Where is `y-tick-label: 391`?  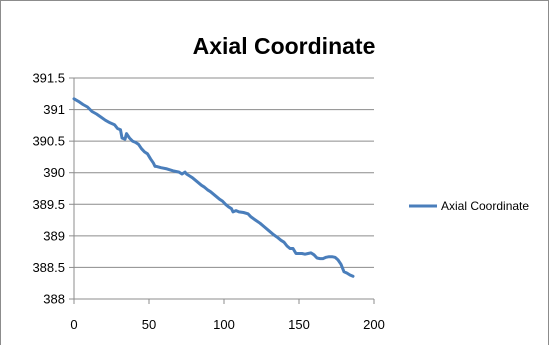
y-tick-label: 391 is located at coordinates (54, 109).